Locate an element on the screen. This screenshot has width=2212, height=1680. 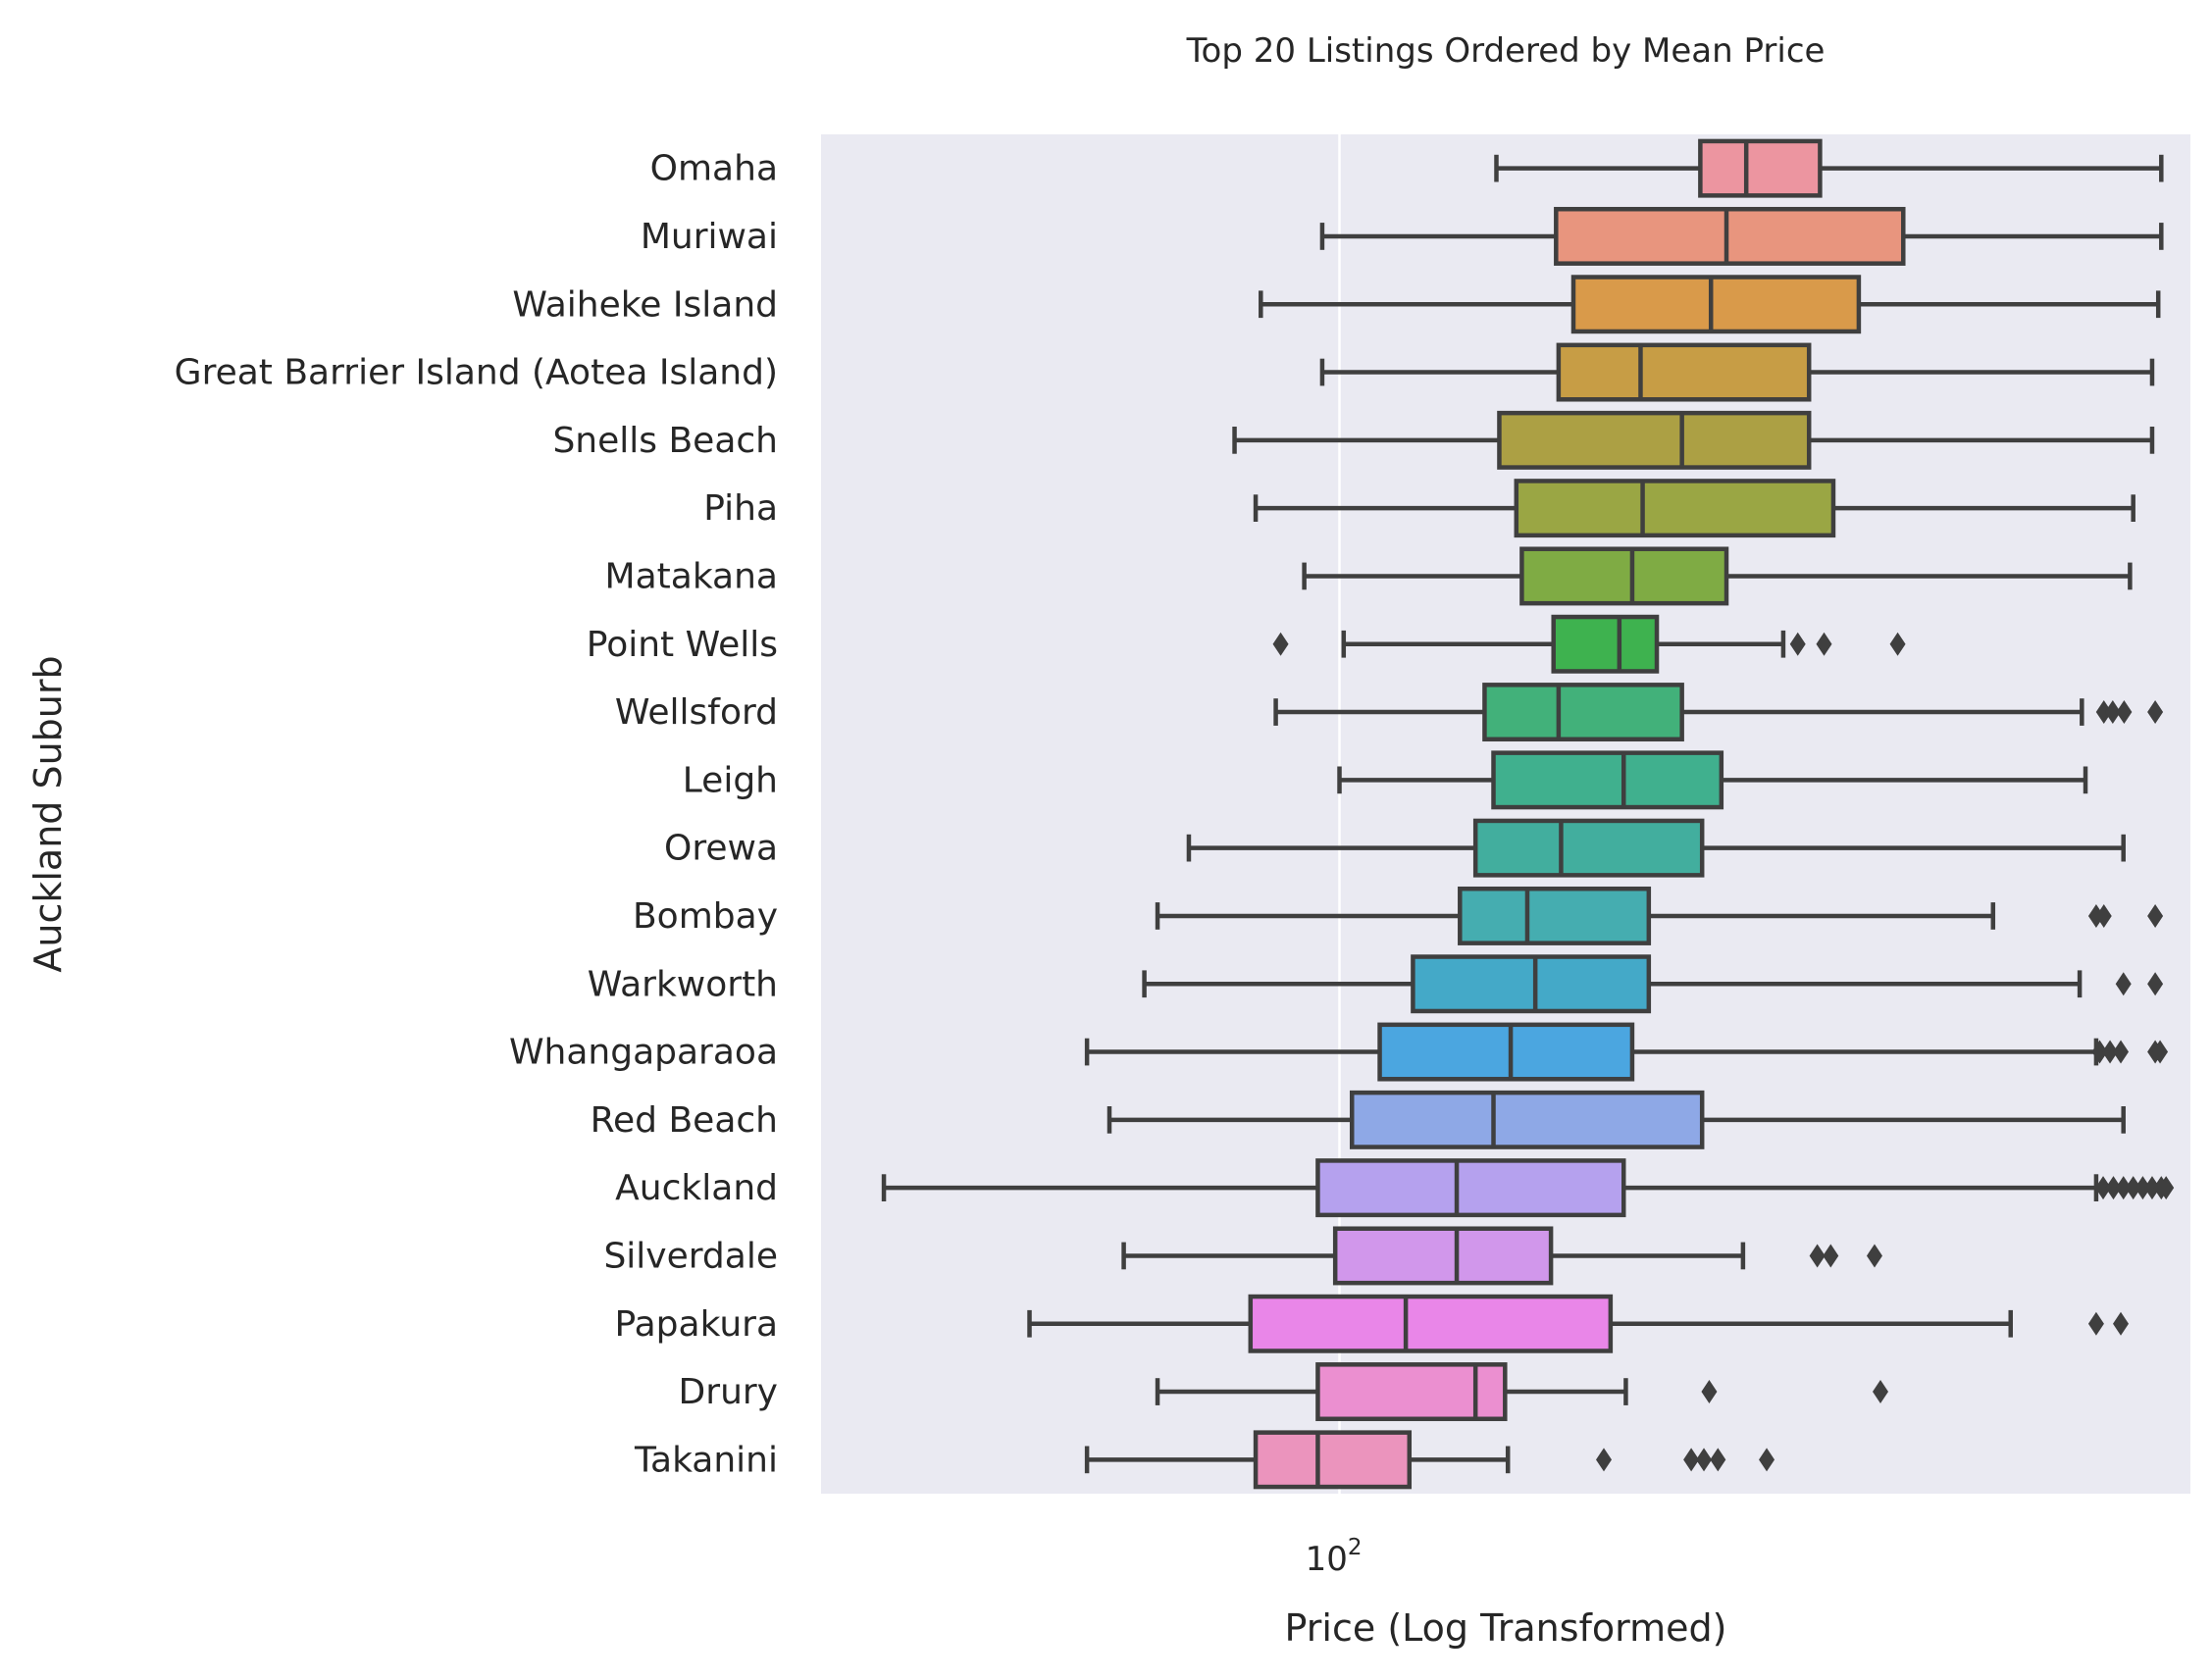
y-tick-label: Bombay is located at coordinates (705, 916).